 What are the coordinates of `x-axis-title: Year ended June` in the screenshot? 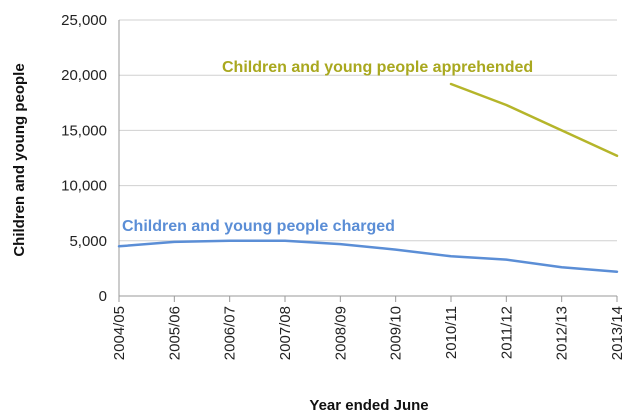 It's located at (368, 405).